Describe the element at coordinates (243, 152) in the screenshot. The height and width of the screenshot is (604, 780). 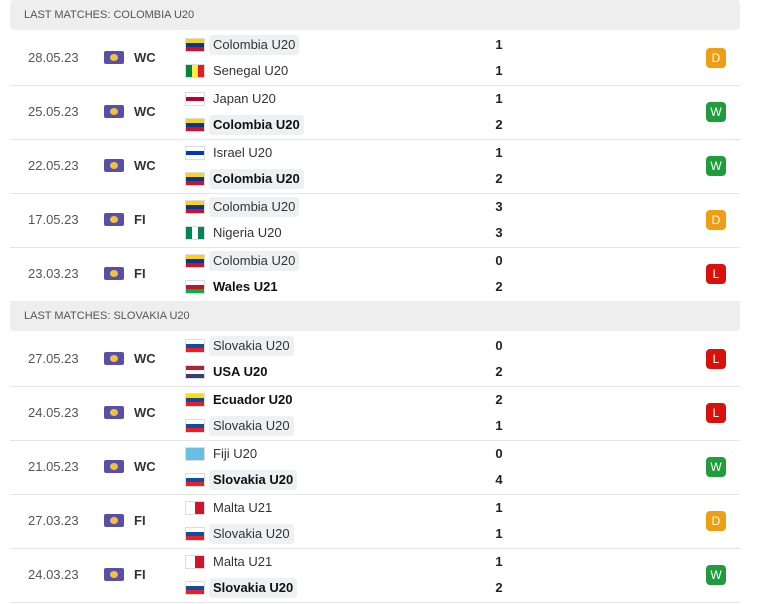
I see `team-name: Israel U20` at that location.